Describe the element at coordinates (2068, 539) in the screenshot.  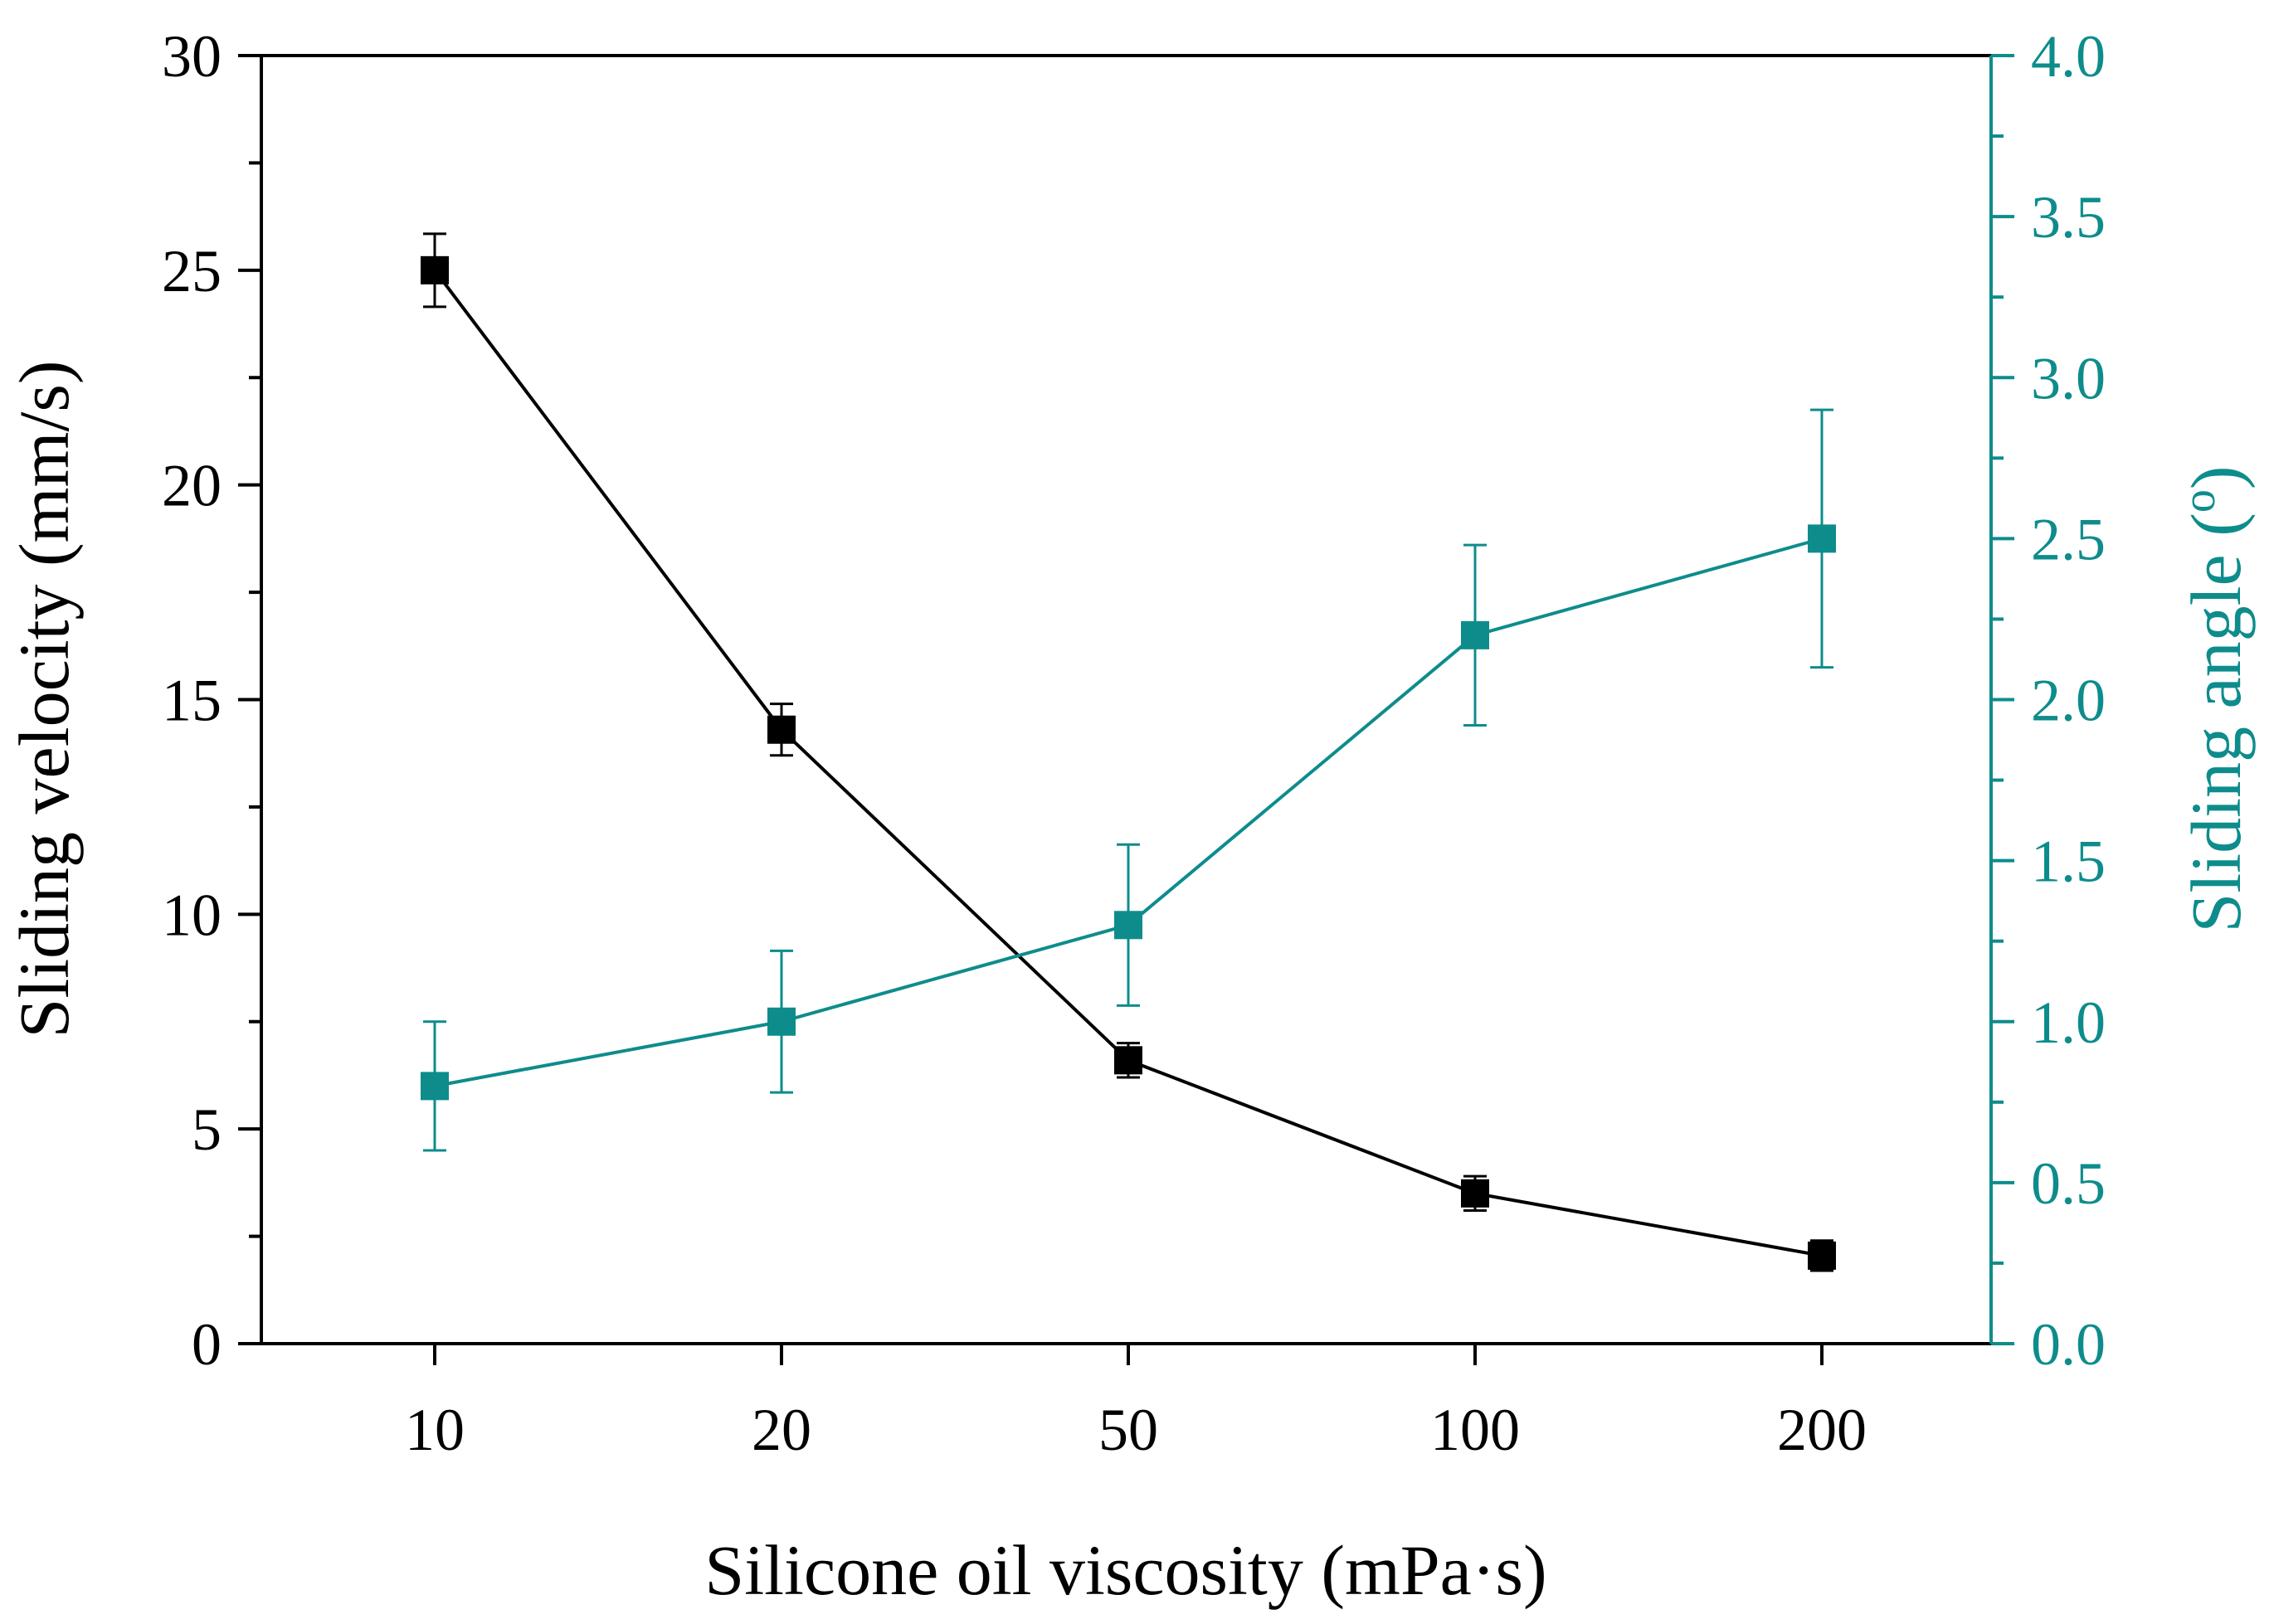
I see `right-tick-label: 2.5` at that location.